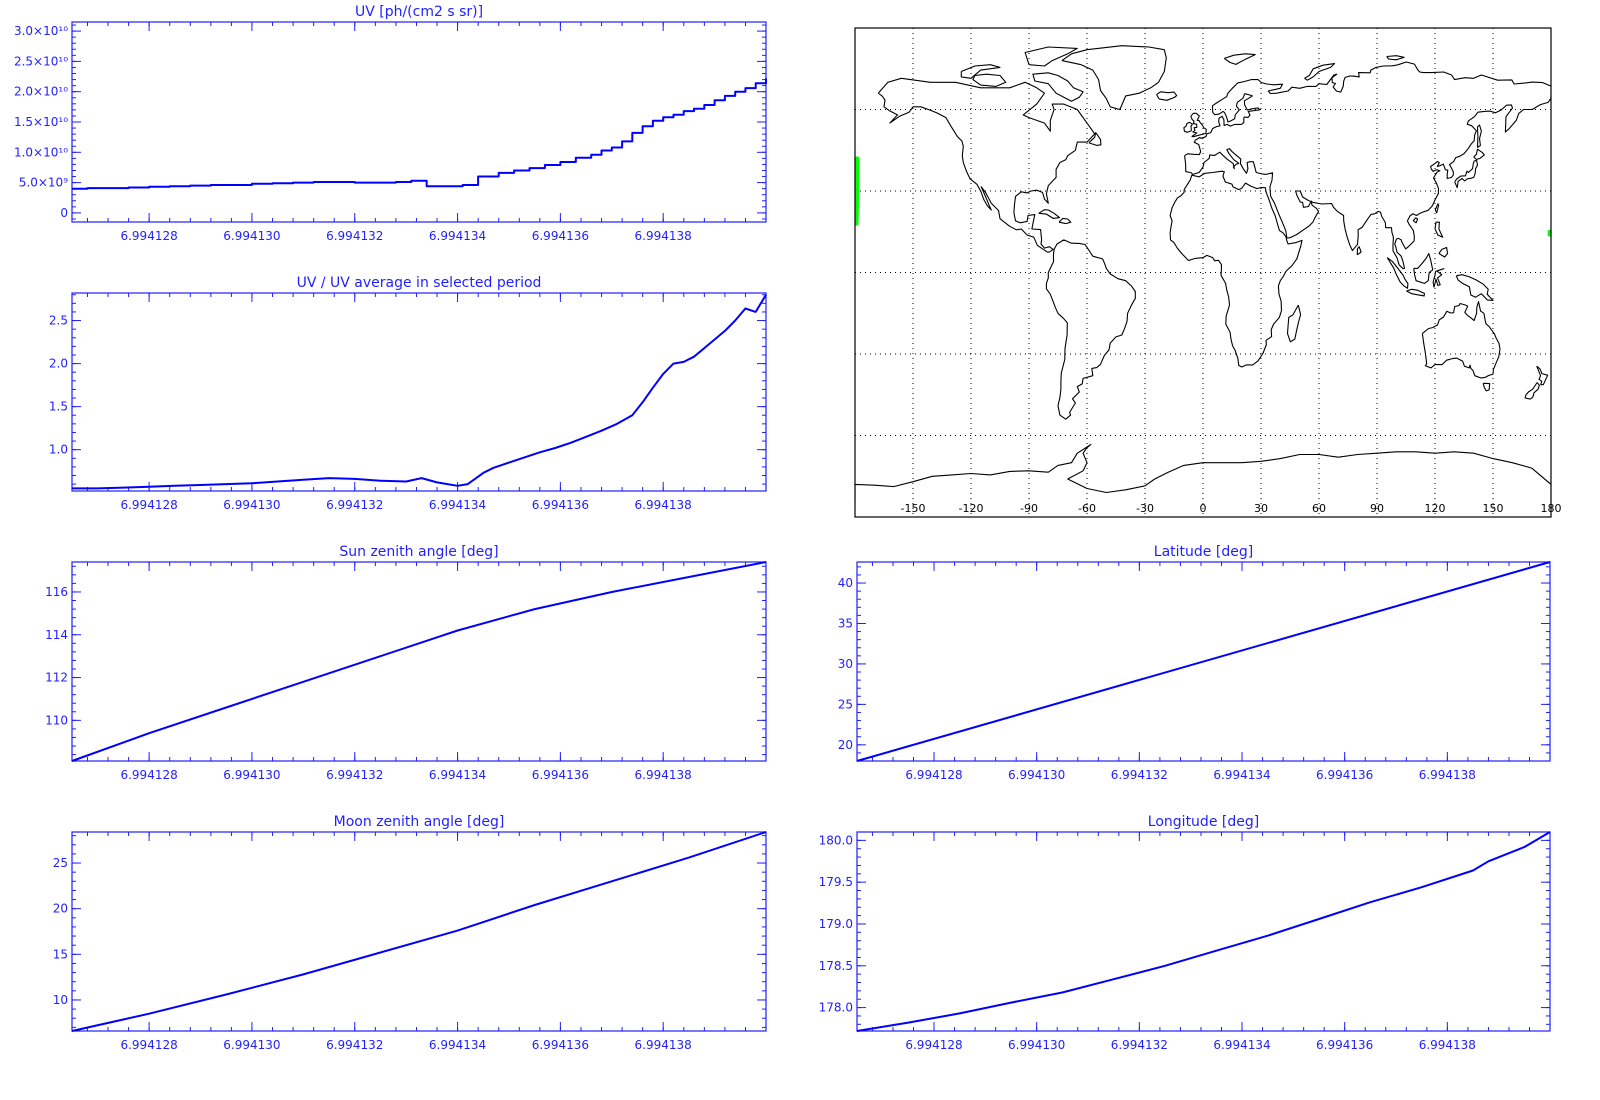 The image size is (1600, 1100). What do you see at coordinates (41, 152) in the screenshot?
I see `y-tick-label: 1.0×10¹⁰` at bounding box center [41, 152].